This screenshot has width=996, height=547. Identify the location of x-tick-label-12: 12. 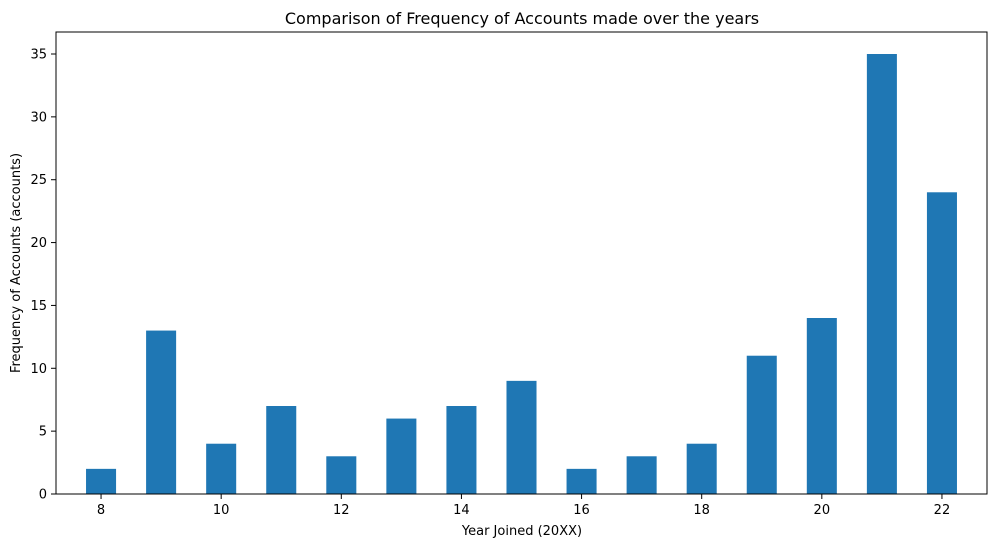
(341, 510).